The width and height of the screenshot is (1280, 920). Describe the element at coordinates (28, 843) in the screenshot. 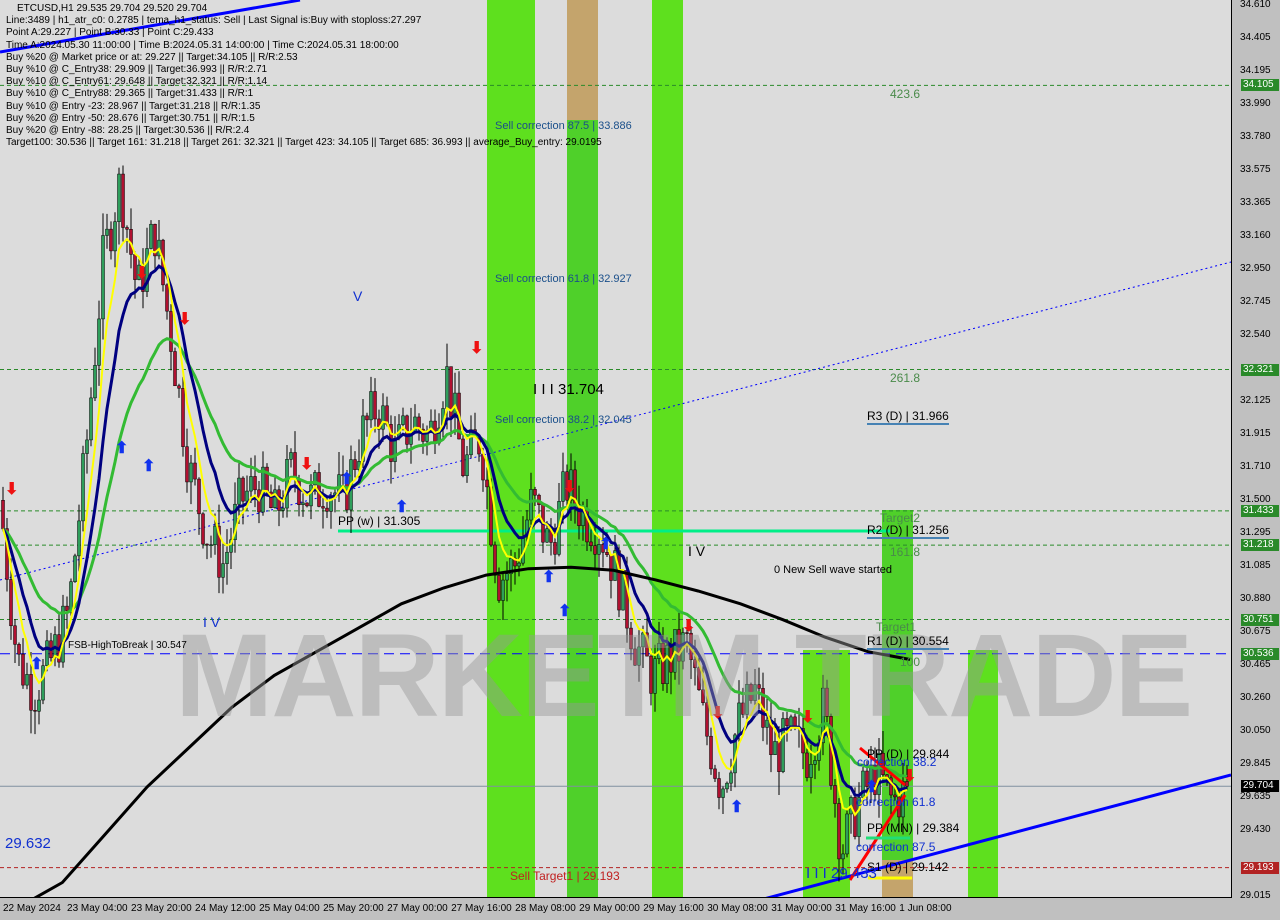

I see `low-price-label: 29.632` at that location.